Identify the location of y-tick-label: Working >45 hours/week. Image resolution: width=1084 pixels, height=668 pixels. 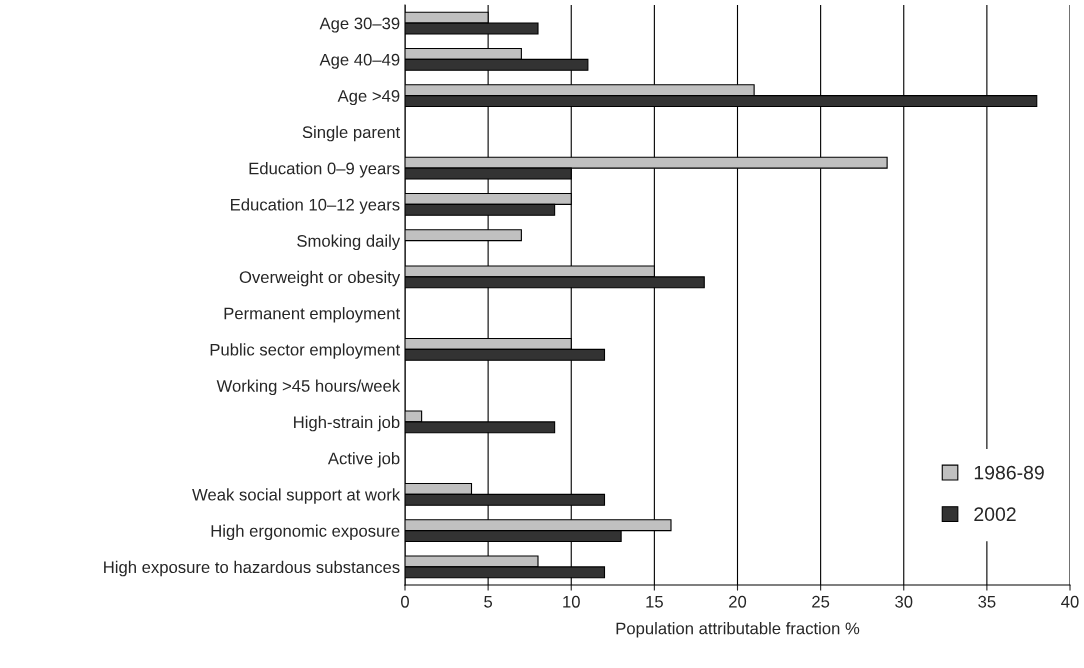
(308, 387).